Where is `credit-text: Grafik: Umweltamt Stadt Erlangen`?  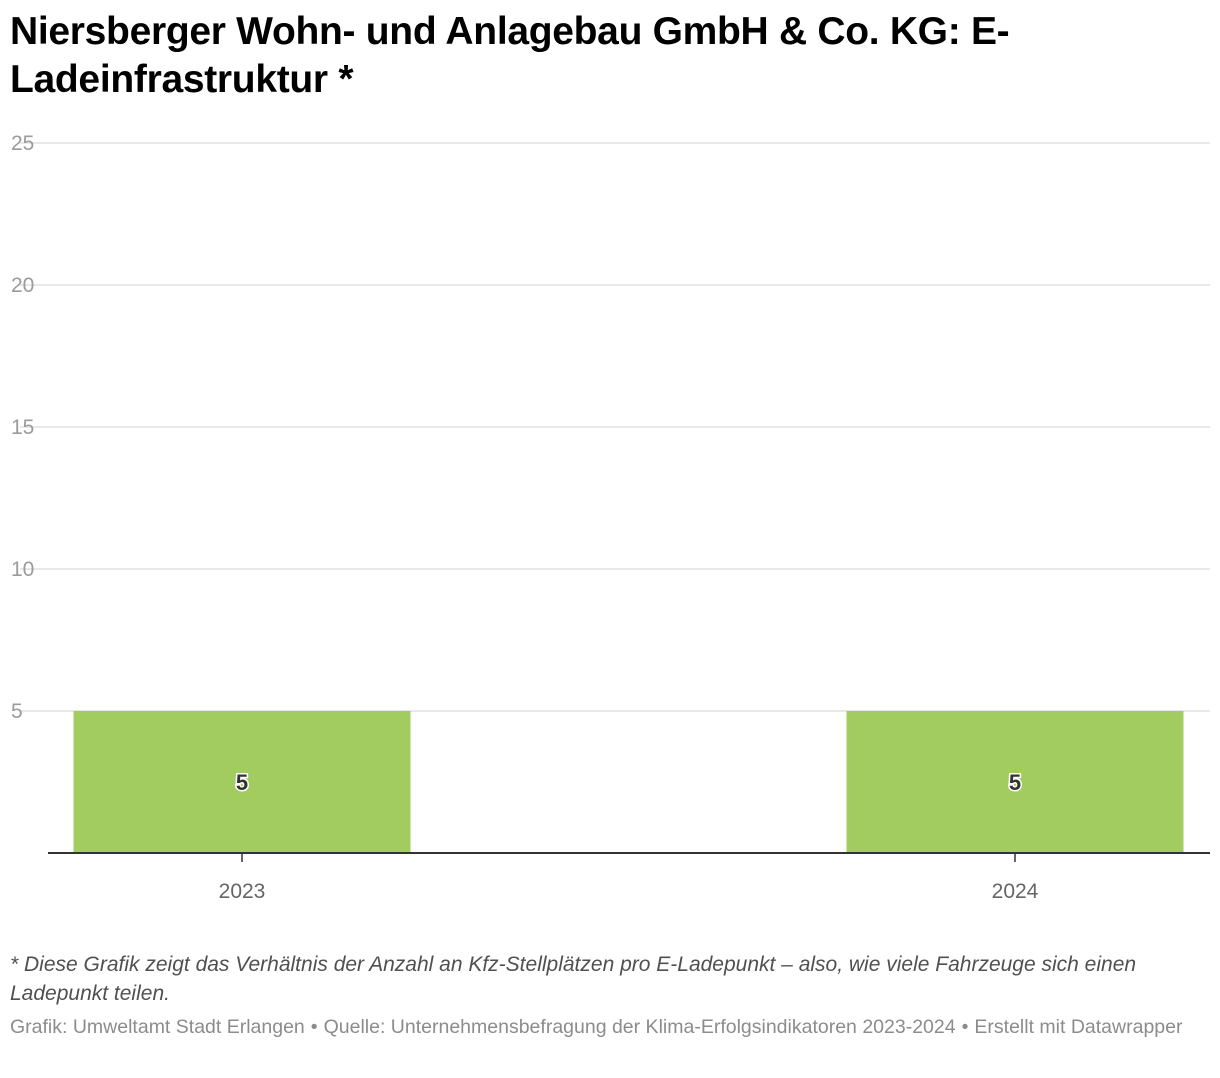
credit-text: Grafik: Umweltamt Stadt Erlangen is located at coordinates (157, 1027).